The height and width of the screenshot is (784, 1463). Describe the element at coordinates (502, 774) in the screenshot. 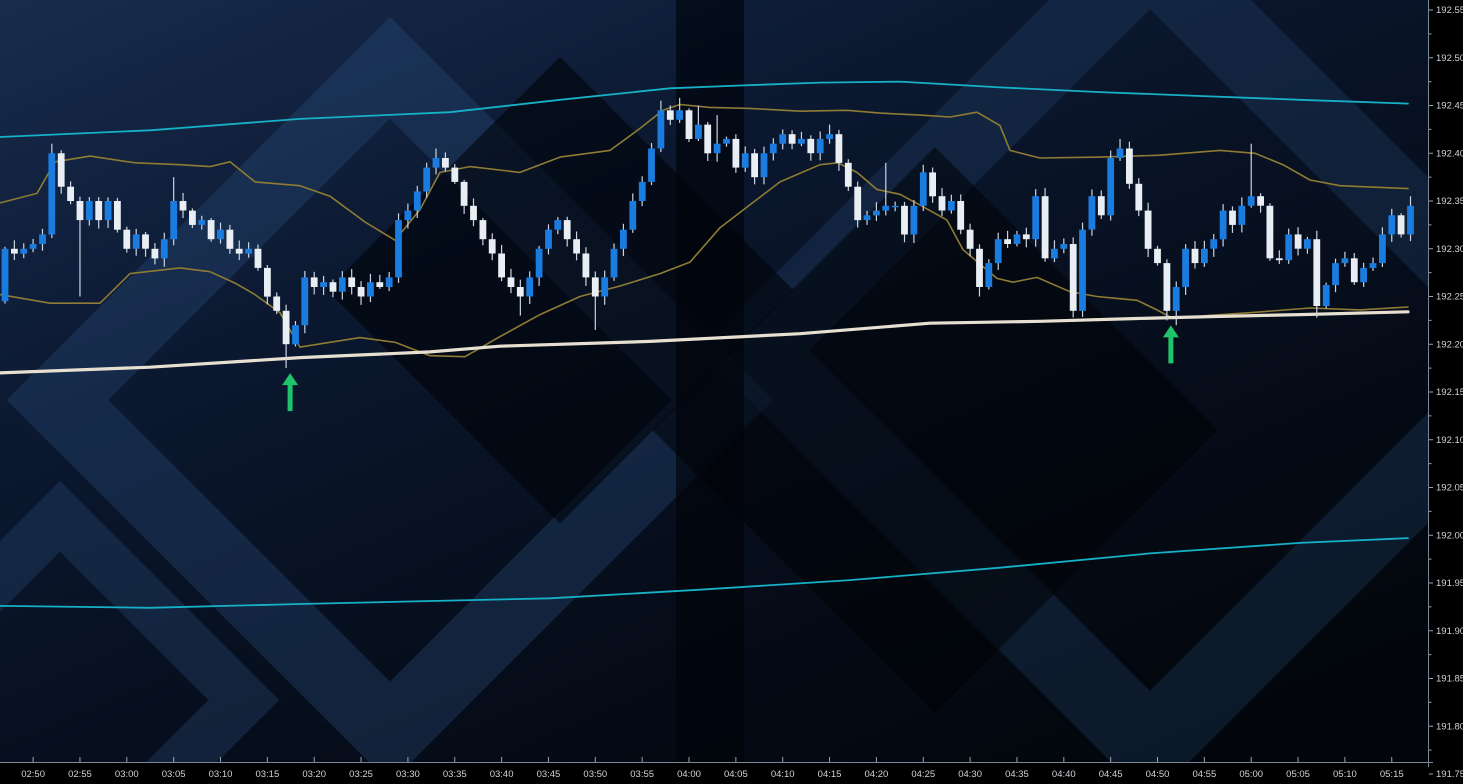

I see `time-tick-label: 03:40` at that location.